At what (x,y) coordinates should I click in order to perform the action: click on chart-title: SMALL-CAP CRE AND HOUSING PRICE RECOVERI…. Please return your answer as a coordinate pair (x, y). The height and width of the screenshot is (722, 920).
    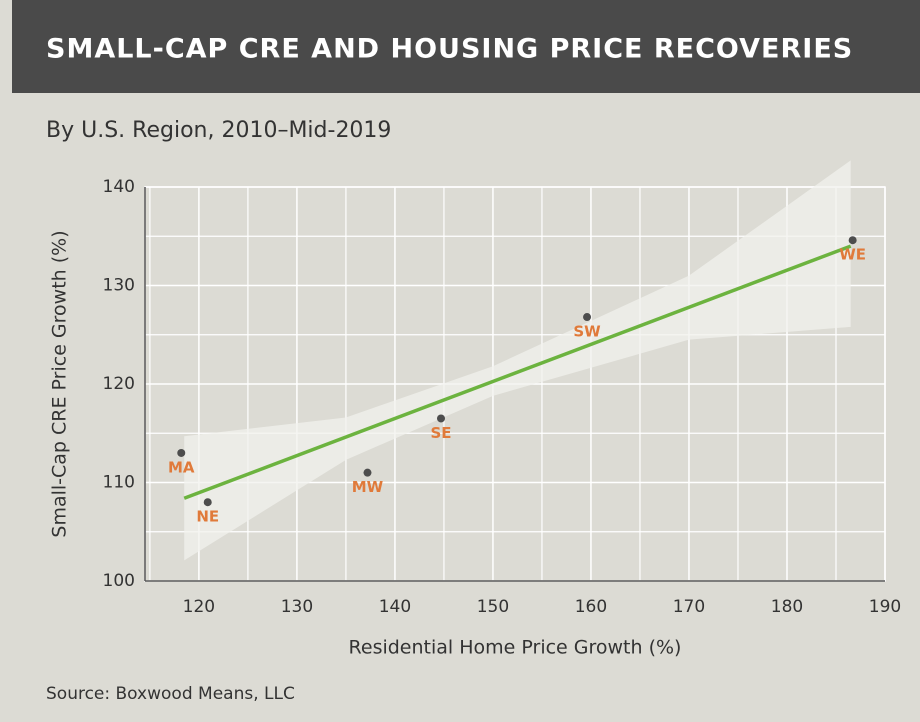
    Looking at the image, I should click on (449, 49).